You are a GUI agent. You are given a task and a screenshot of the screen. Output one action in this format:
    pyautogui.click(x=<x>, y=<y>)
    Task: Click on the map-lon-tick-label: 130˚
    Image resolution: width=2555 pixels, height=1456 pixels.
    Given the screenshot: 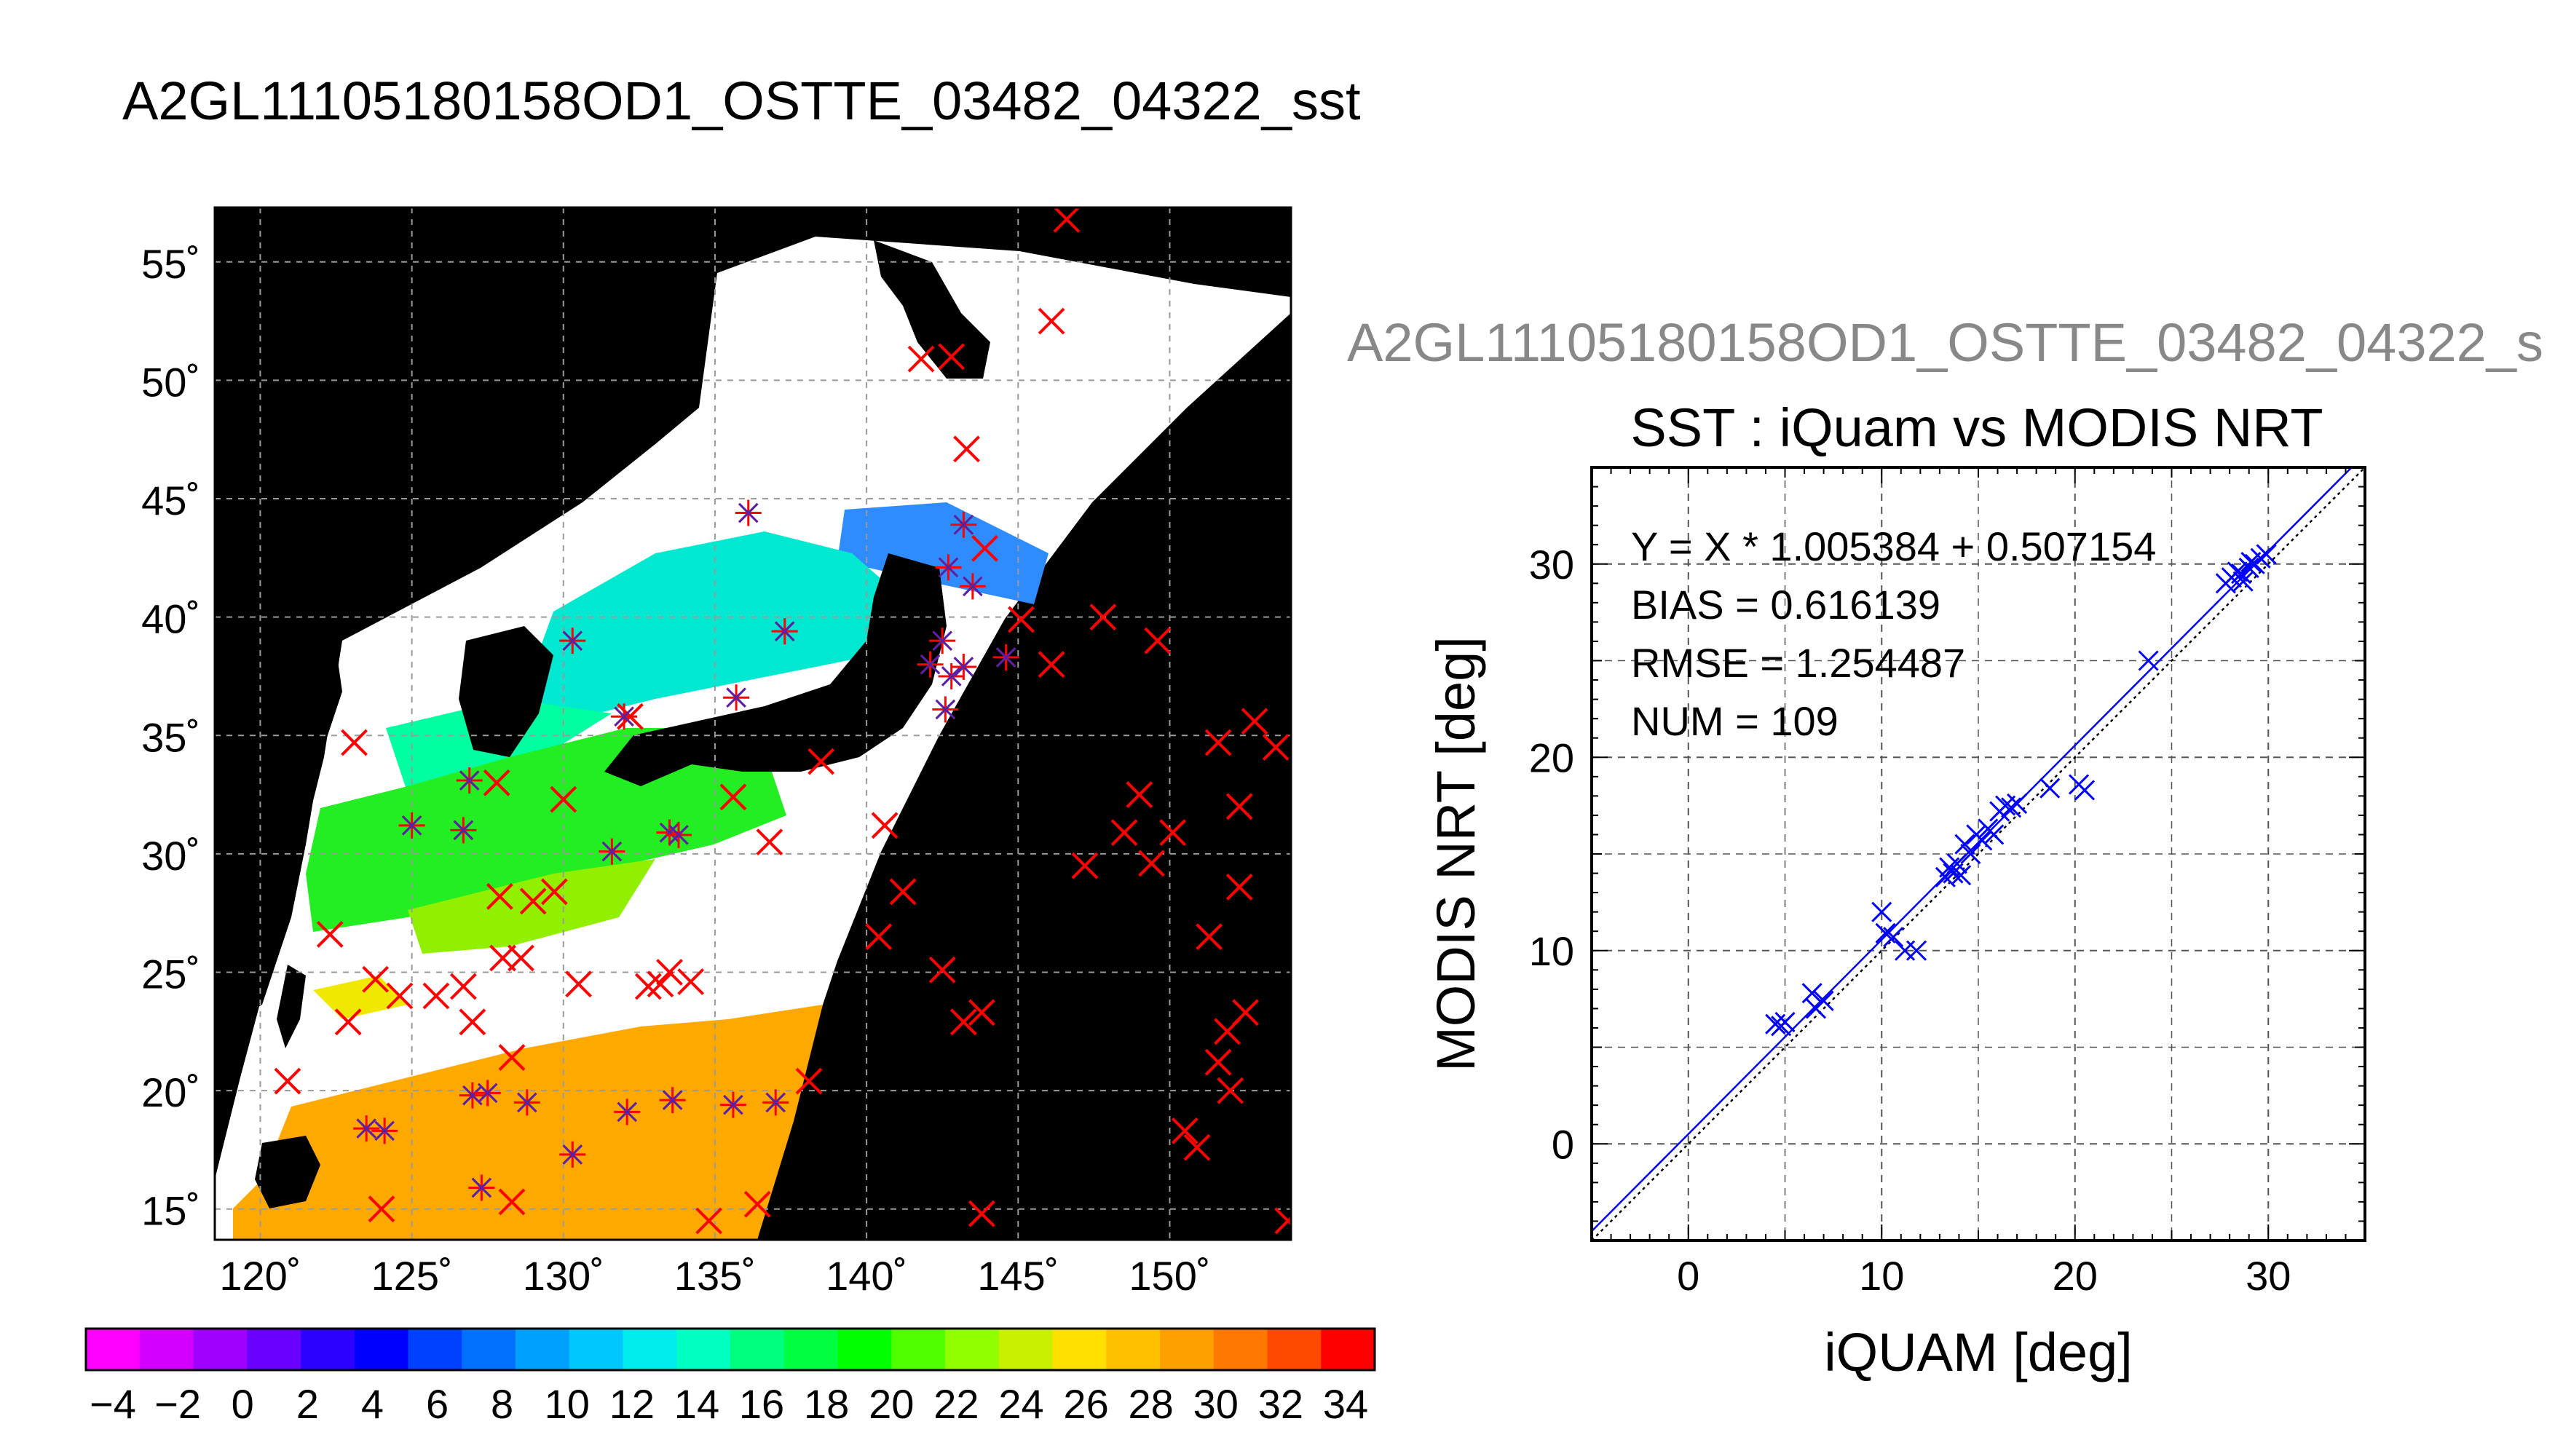 What is the action you would take?
    pyautogui.click(x=563, y=1276)
    